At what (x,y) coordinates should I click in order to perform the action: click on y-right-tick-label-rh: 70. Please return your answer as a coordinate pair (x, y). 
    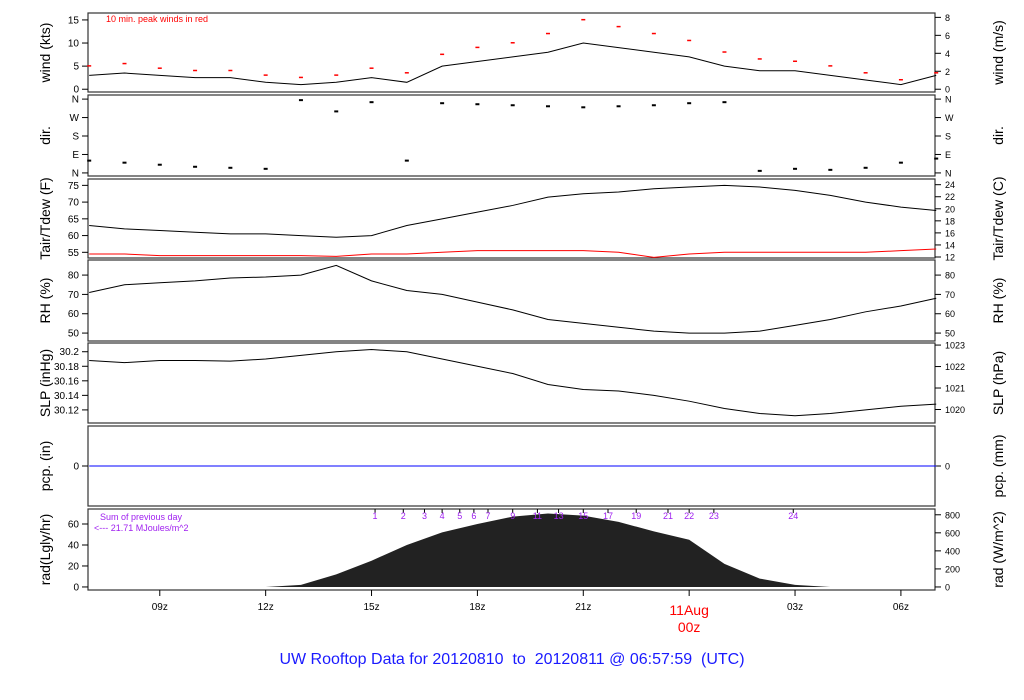
    Looking at the image, I should click on (950, 295).